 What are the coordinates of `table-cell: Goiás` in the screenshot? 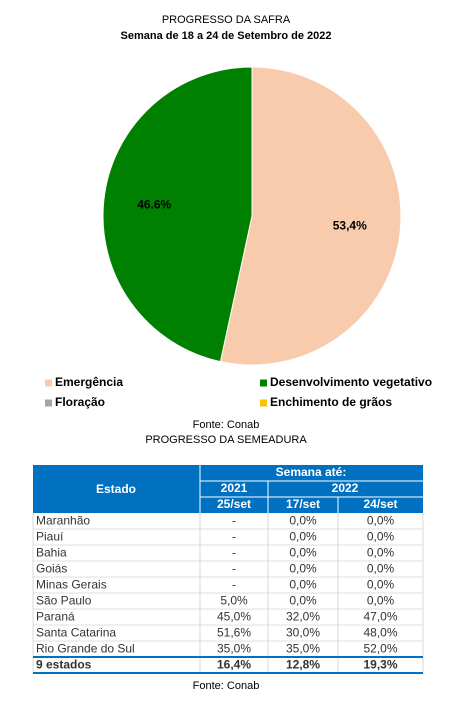 It's located at (51, 569).